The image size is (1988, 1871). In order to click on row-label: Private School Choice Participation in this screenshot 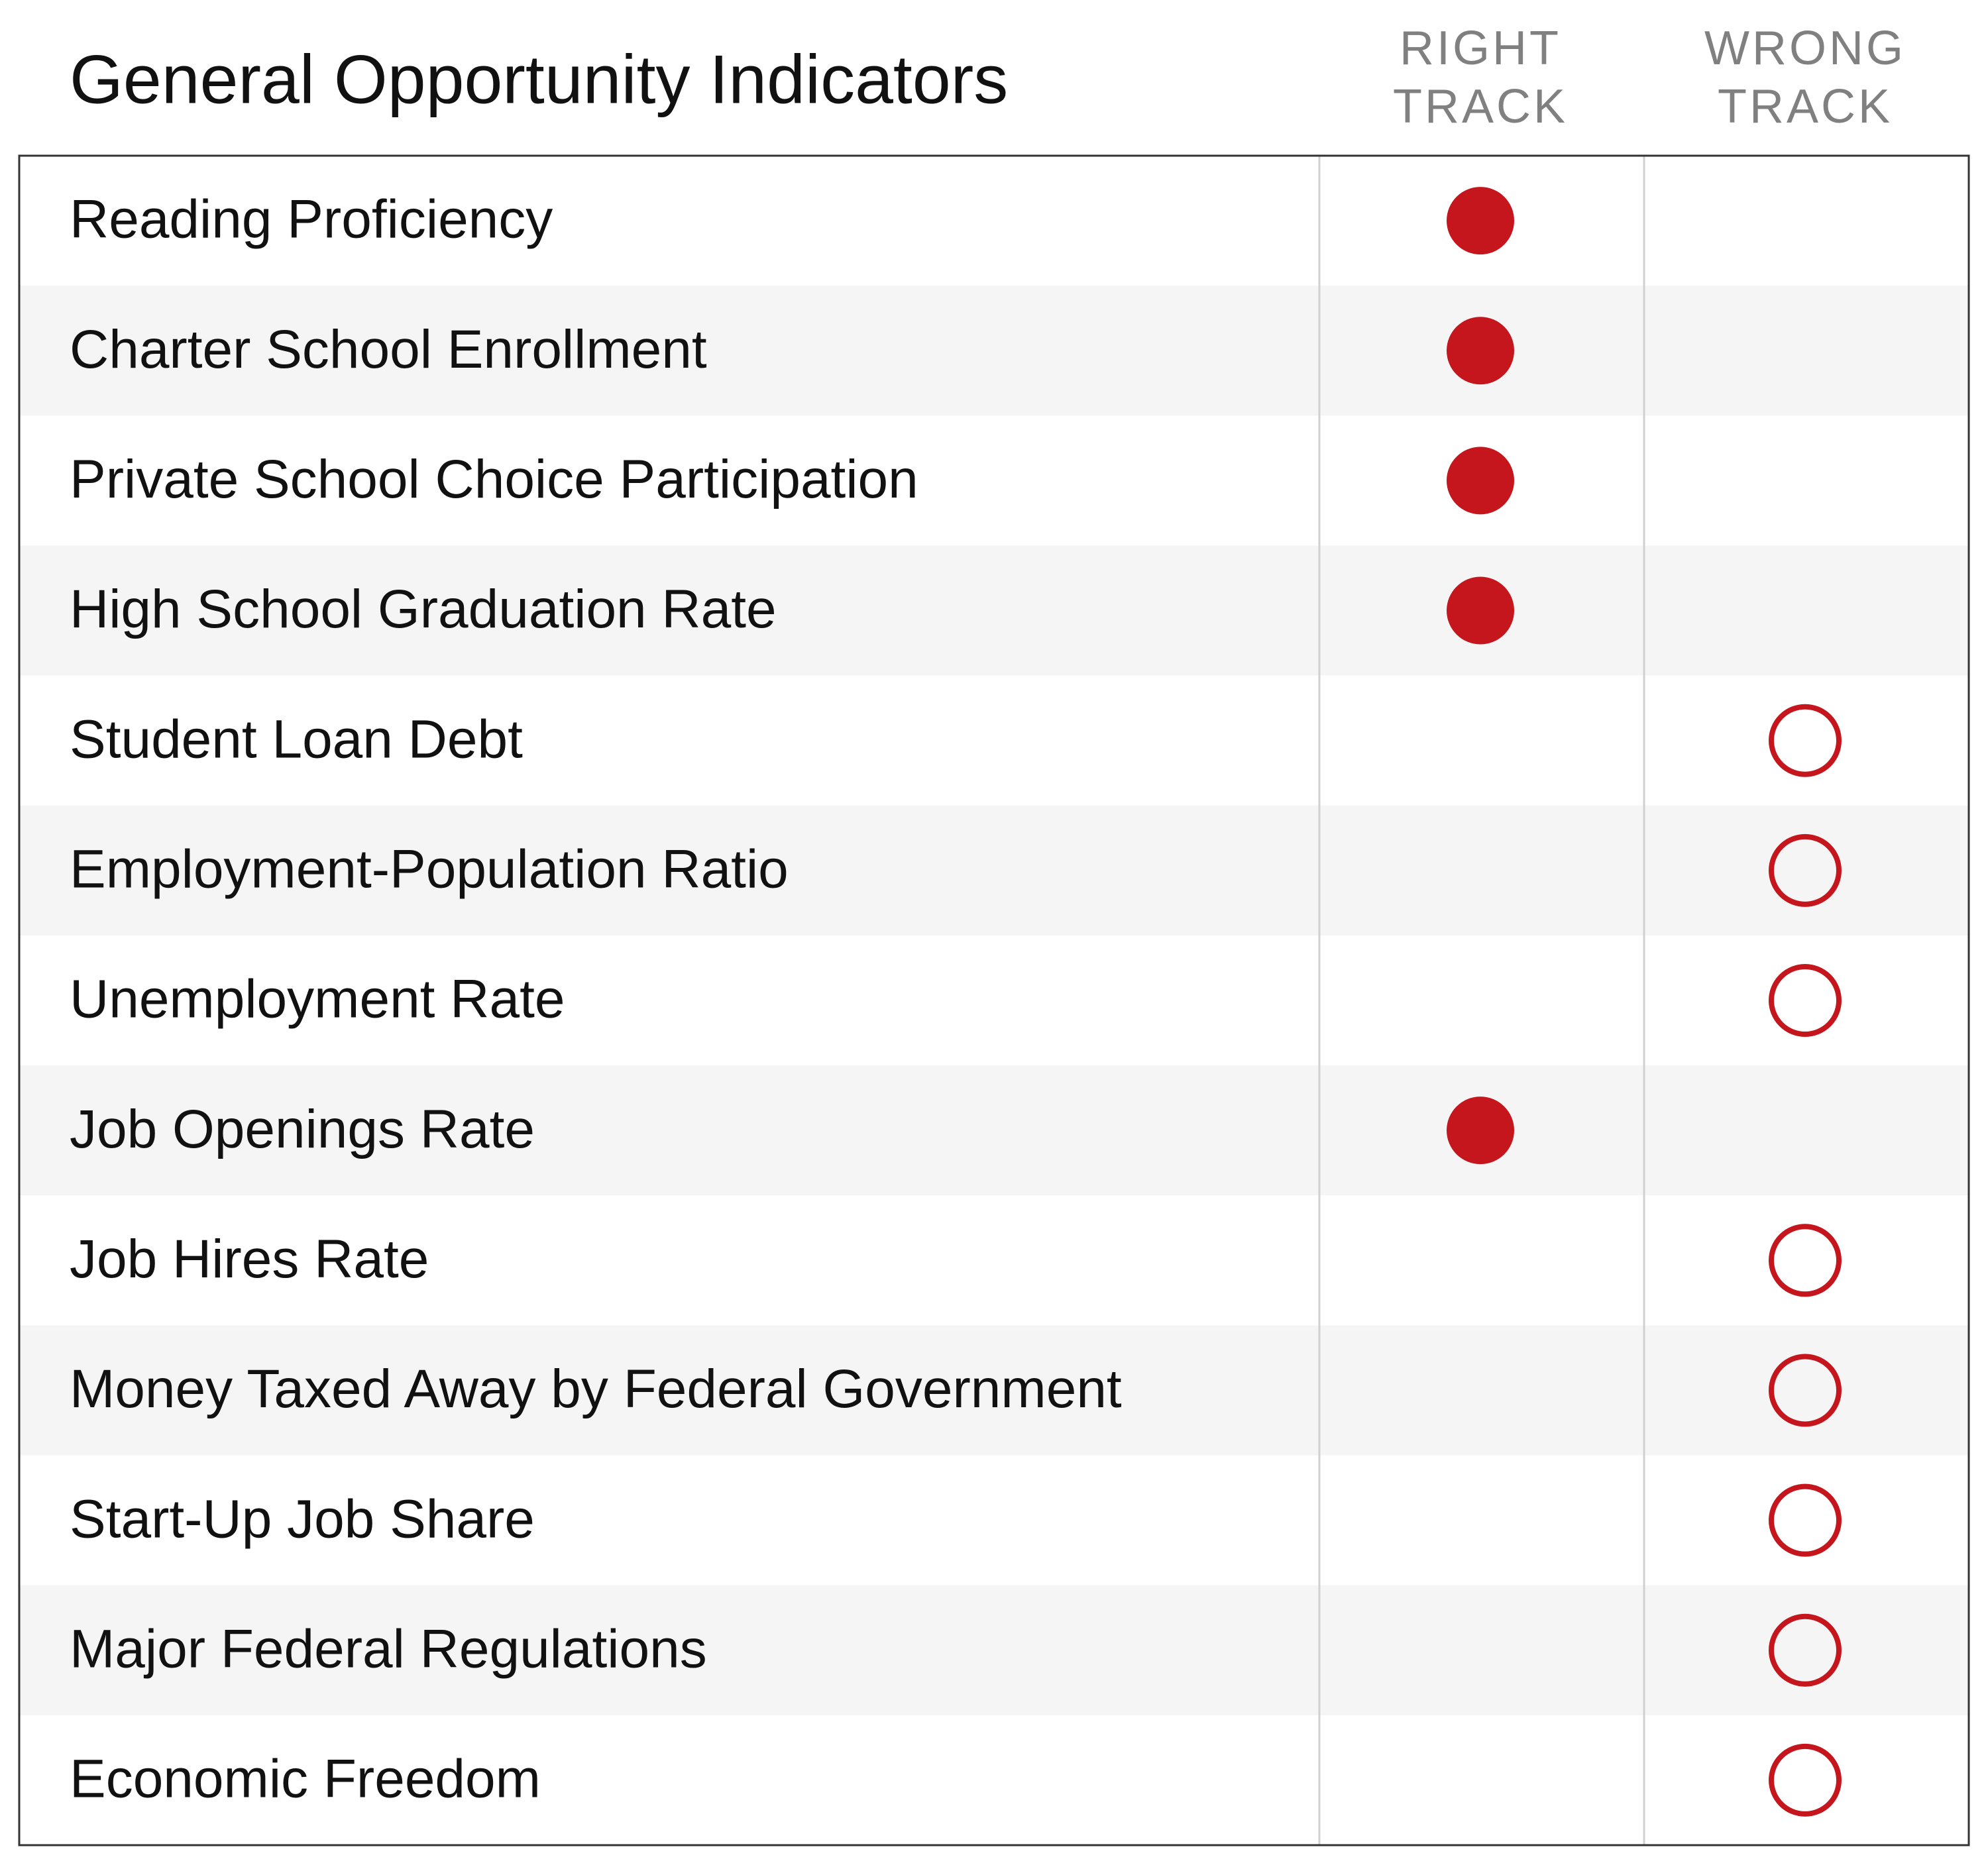, I will do `click(494, 479)`.